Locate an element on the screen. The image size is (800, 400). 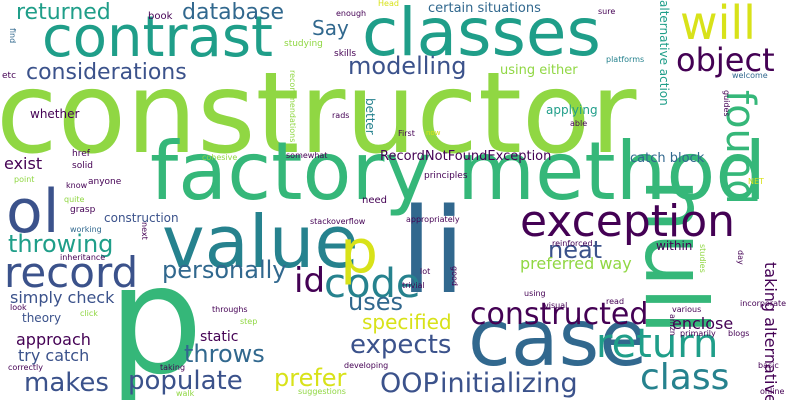
word-neat: neat is located at coordinates (575, 250).